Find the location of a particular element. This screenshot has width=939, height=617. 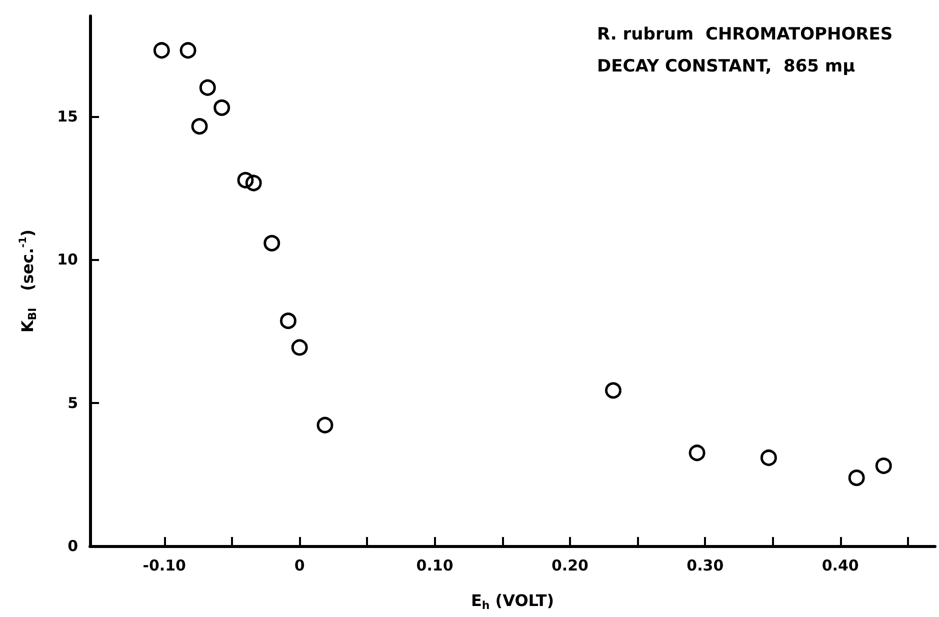

x-tick-label: 0.30 is located at coordinates (705, 565).